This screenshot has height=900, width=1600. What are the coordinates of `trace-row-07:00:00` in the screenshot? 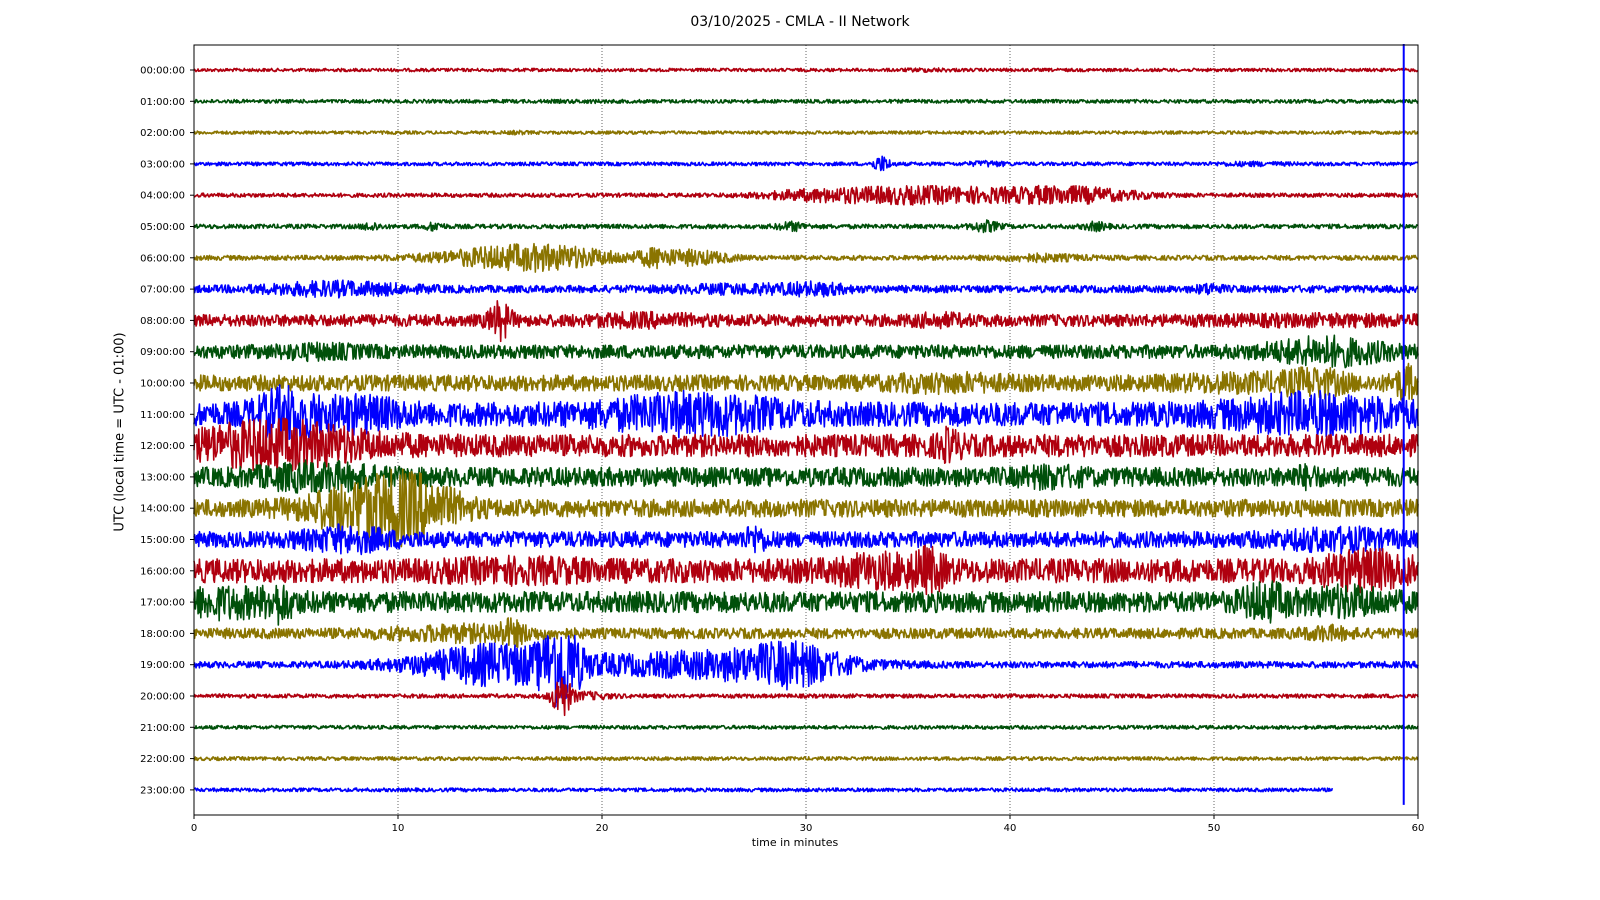 It's located at (806, 289).